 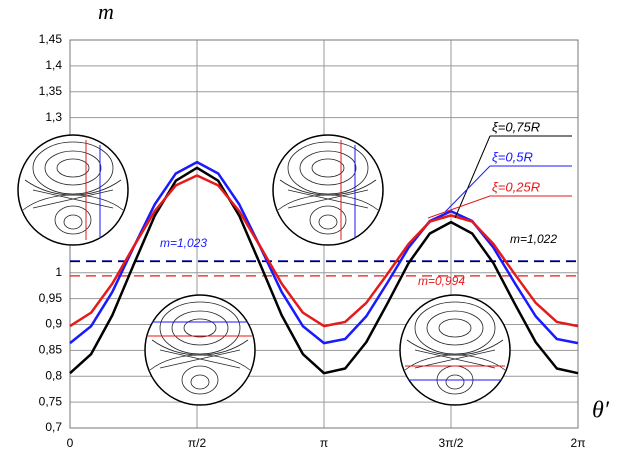 I want to click on legend-label: ξ=0,75R, so click(x=516, y=126).